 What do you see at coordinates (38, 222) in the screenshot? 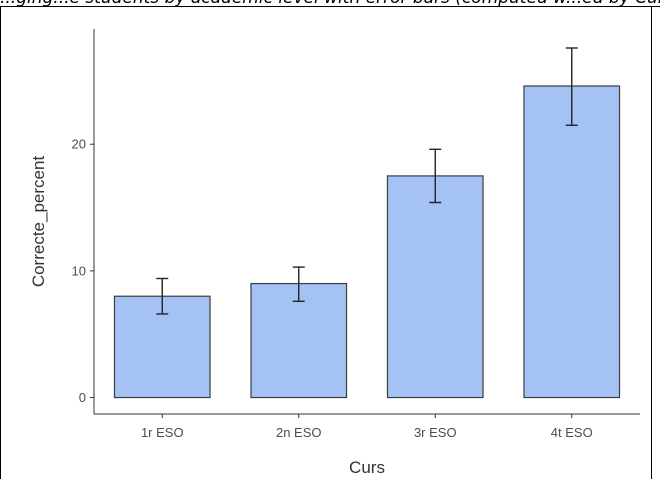
I see `y-axis-title: Correcte_percent` at bounding box center [38, 222].